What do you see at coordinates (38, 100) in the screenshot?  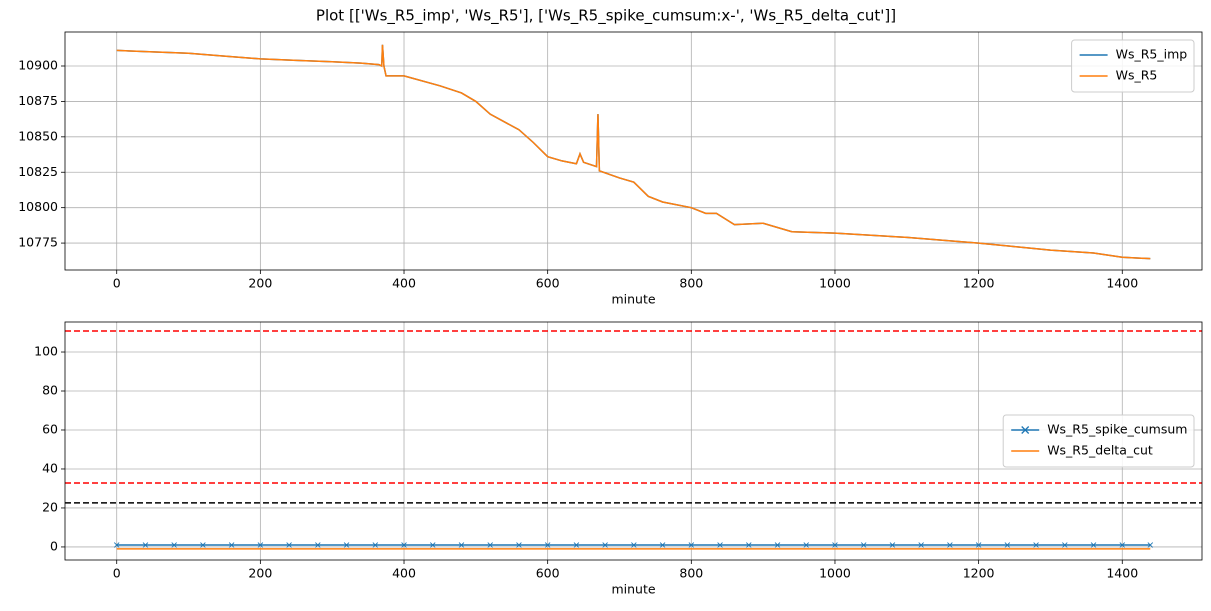 I see `y-tick-label: 10875` at bounding box center [38, 100].